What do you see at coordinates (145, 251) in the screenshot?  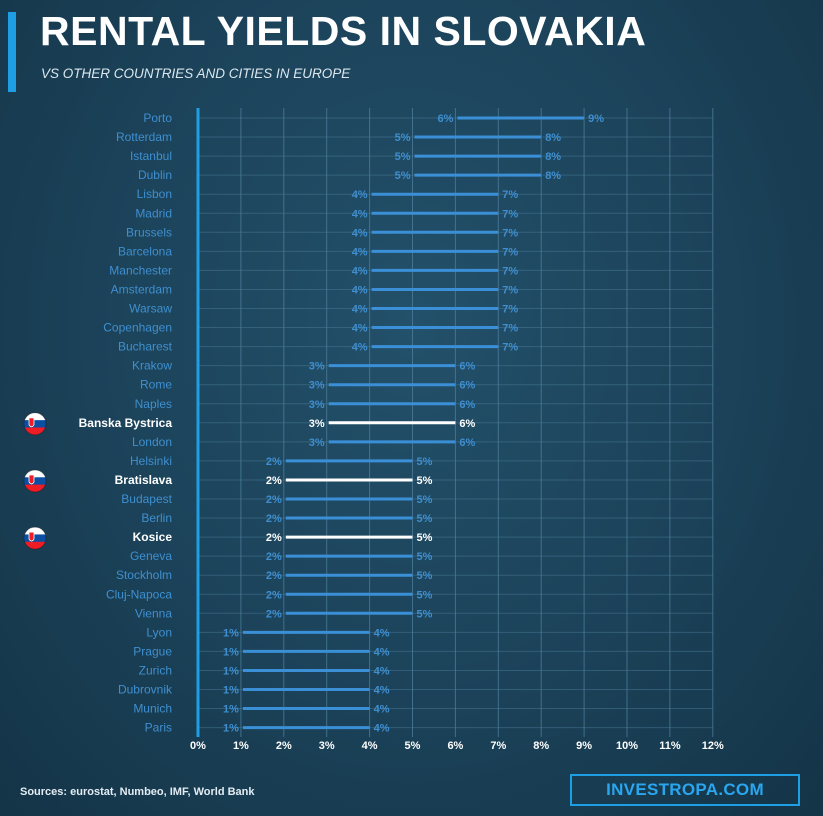 I see `city-label: Barcelona` at bounding box center [145, 251].